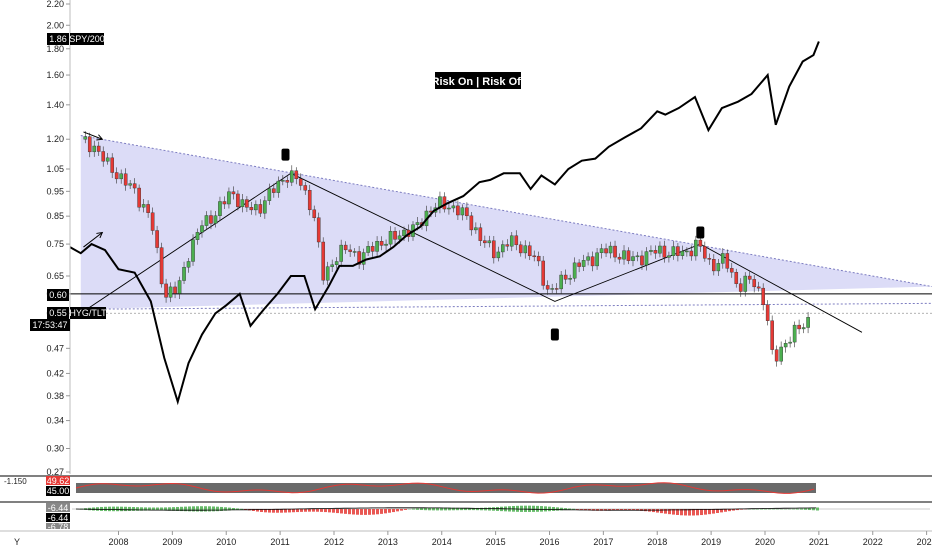 This screenshot has width=932, height=550. What do you see at coordinates (55, 191) in the screenshot?
I see `y-tick-label: 0.95` at bounding box center [55, 191].